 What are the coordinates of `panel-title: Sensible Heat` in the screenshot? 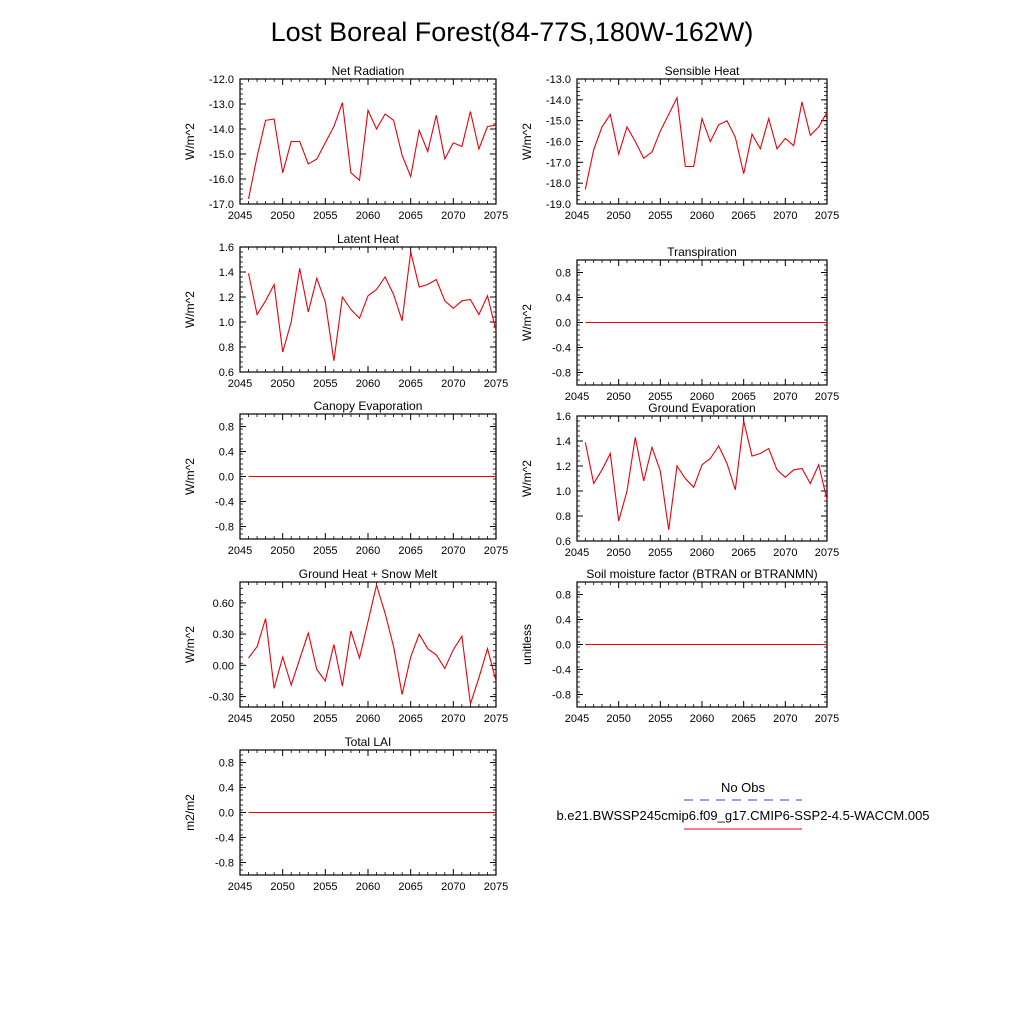 It's located at (702, 71).